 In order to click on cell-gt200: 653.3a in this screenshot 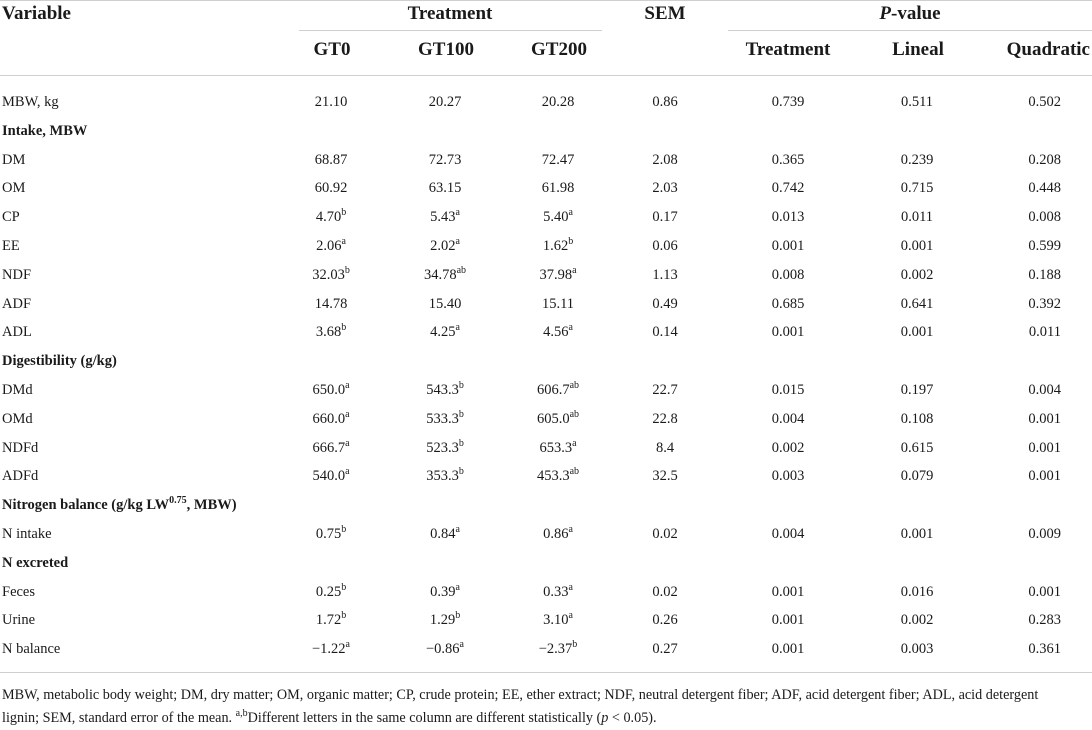, I will do `click(557, 448)`.